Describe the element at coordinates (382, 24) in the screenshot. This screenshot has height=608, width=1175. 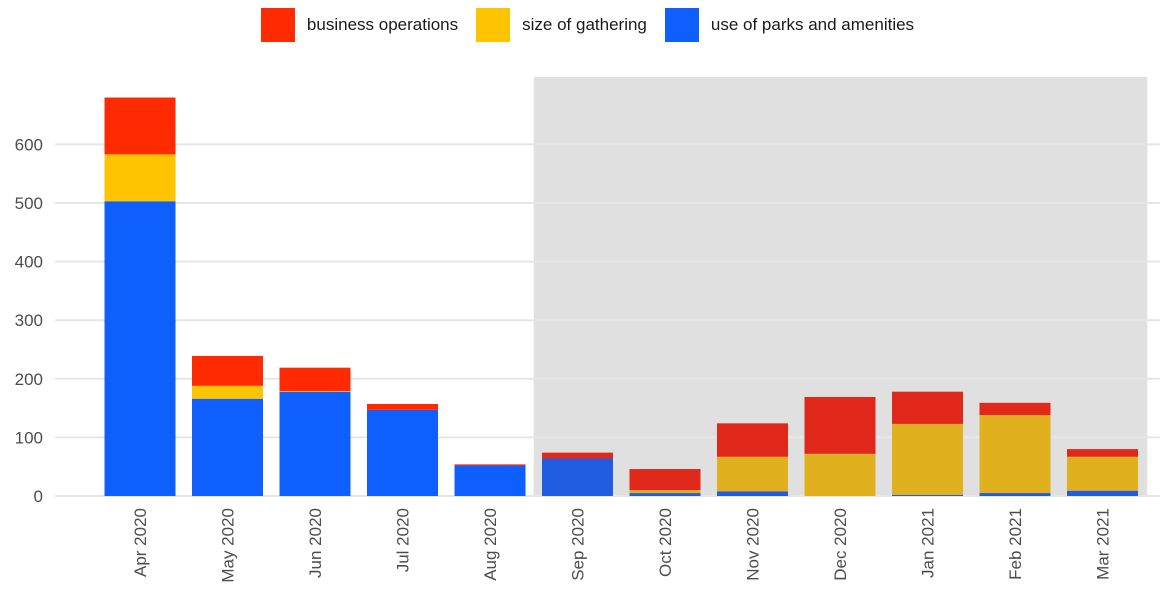
I see `legend-label: business operations` at that location.